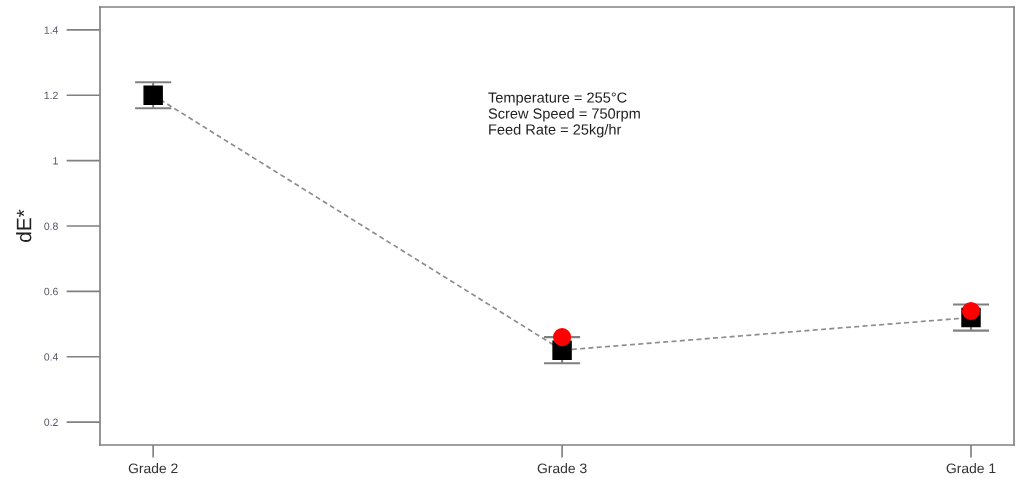  I want to click on y-tick-label: 1.2, so click(51, 95).